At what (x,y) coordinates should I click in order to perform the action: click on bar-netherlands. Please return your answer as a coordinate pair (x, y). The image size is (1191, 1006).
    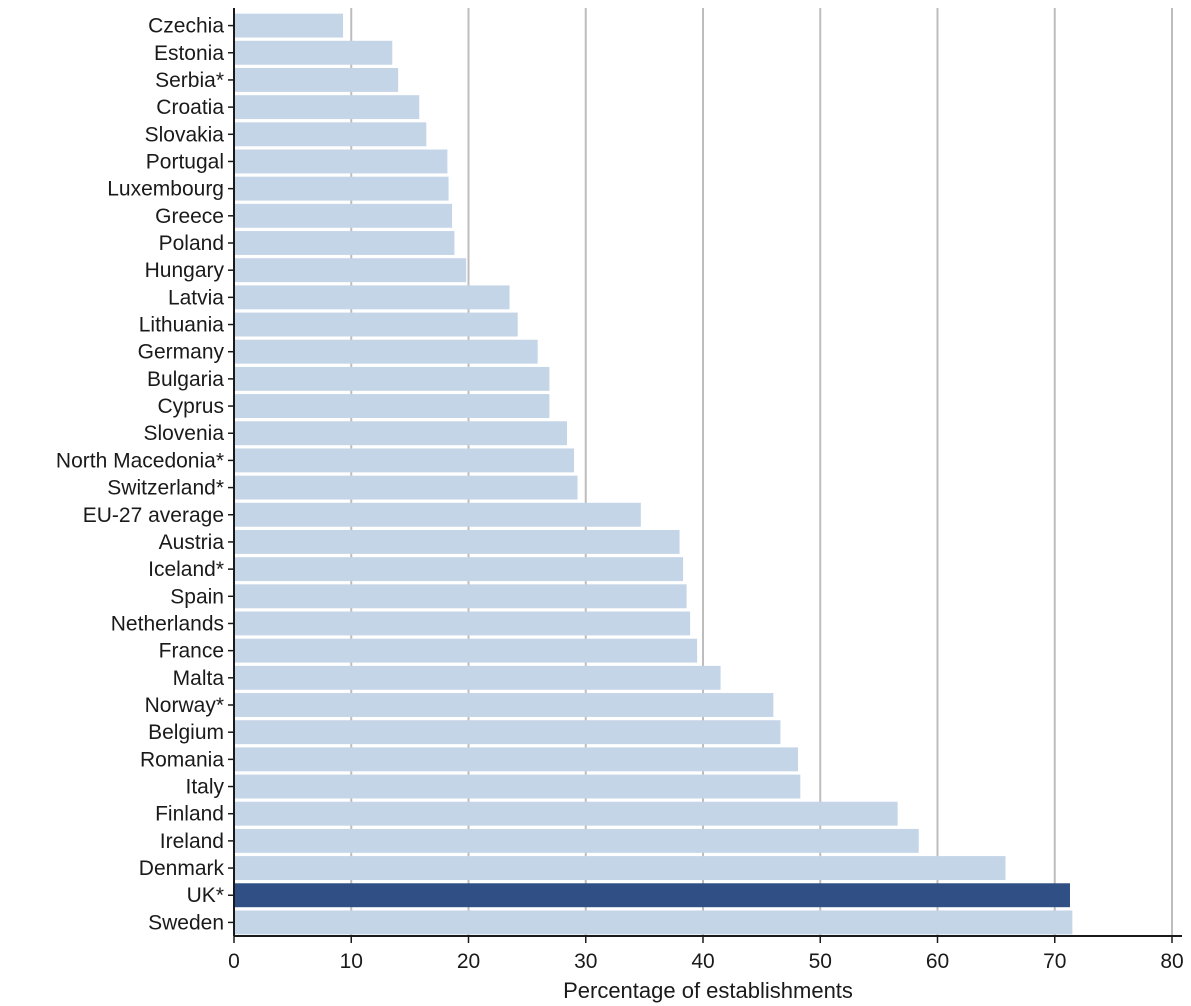
    Looking at the image, I should click on (462, 623).